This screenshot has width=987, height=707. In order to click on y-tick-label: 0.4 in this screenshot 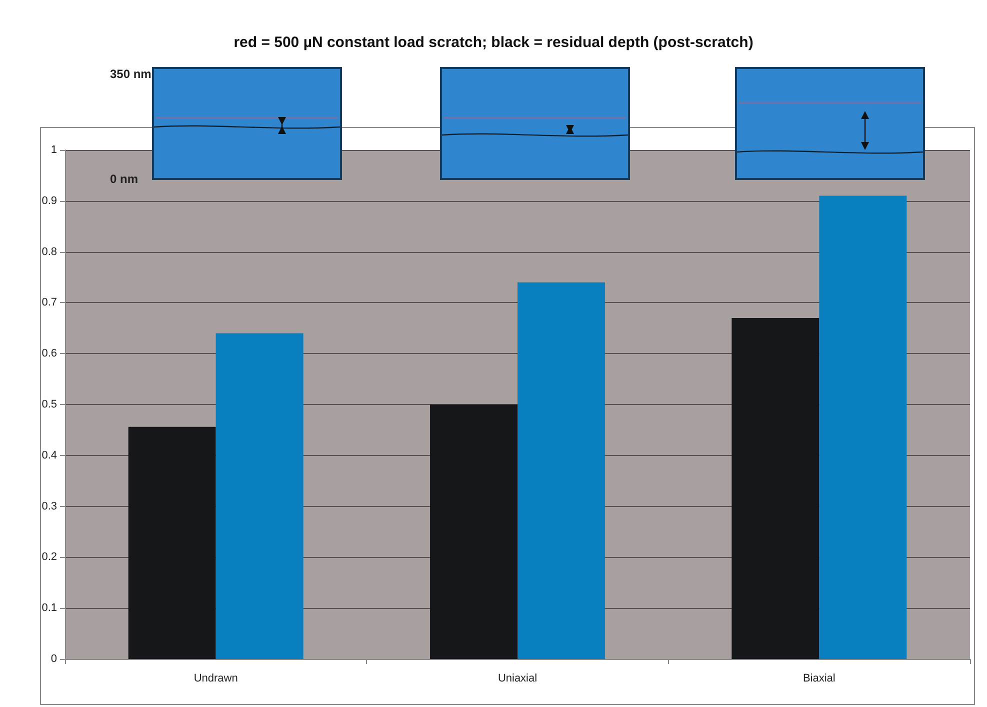, I will do `click(49, 455)`.